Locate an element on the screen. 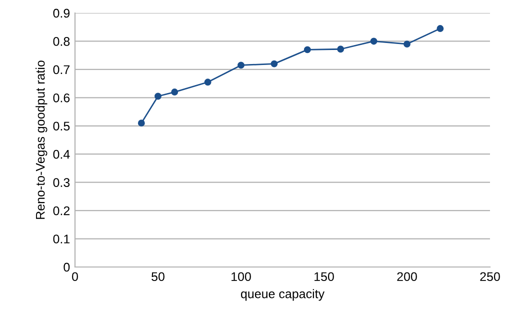 This screenshot has height=328, width=516. x-axis-title: queue capacity is located at coordinates (282, 295).